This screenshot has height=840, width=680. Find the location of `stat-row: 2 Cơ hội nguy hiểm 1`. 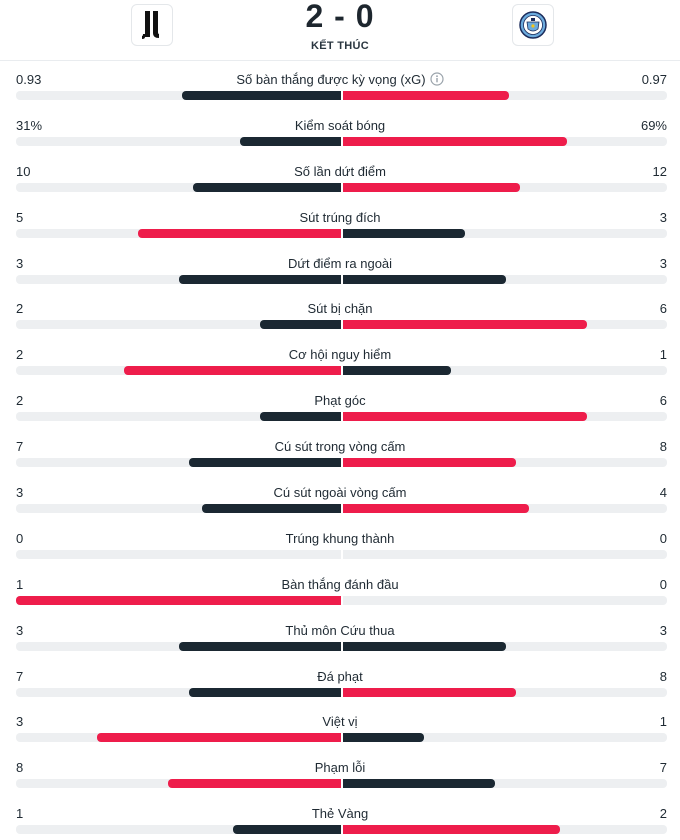

stat-row: 2 Cơ hội nguy hiểm 1 is located at coordinates (340, 358).